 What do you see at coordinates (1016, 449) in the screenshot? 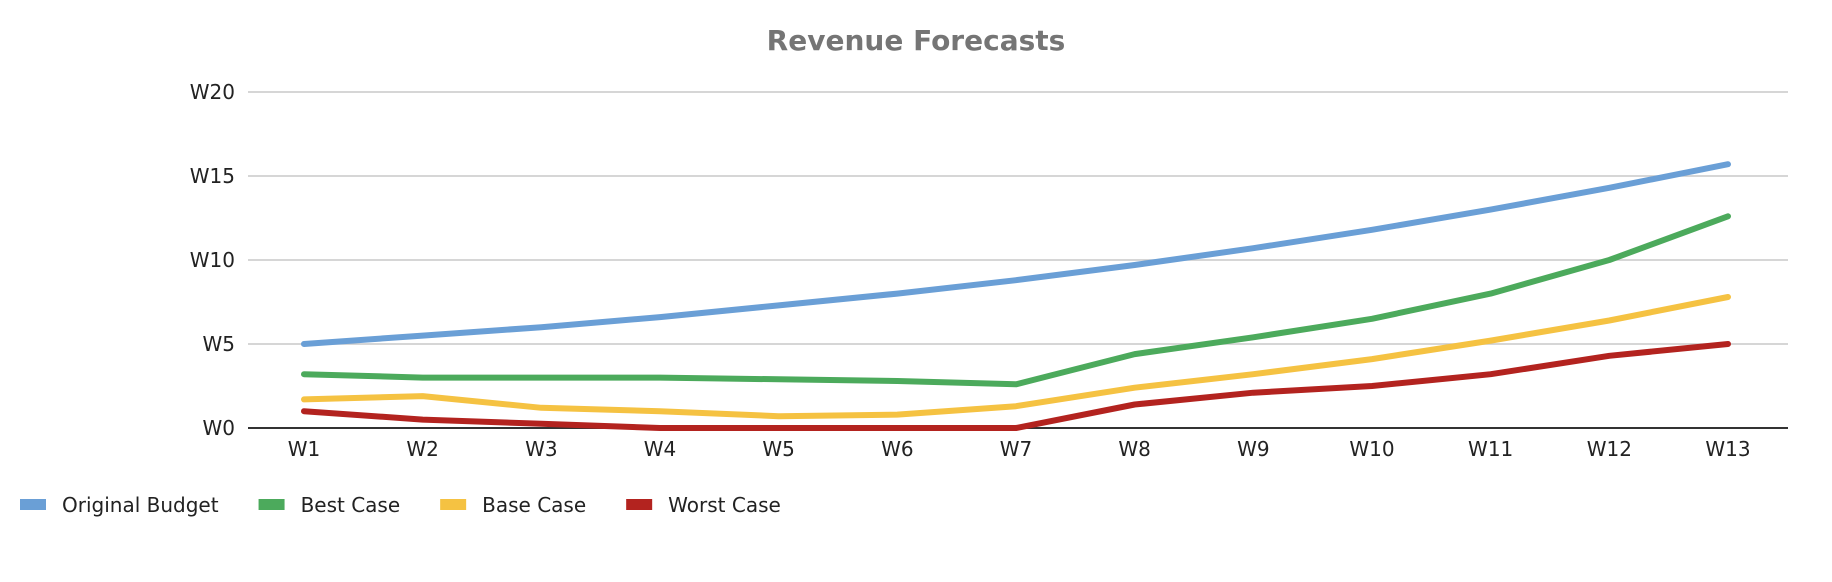
I see `x-tick-label: W7` at bounding box center [1016, 449].